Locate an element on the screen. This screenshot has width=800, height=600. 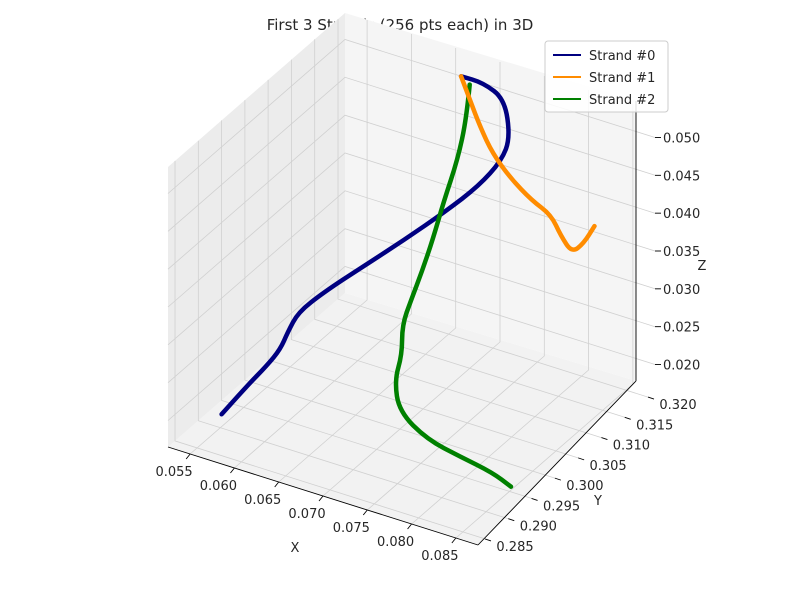
legend: Strand #0 Strand #1 Strand #2 is located at coordinates (606, 76).